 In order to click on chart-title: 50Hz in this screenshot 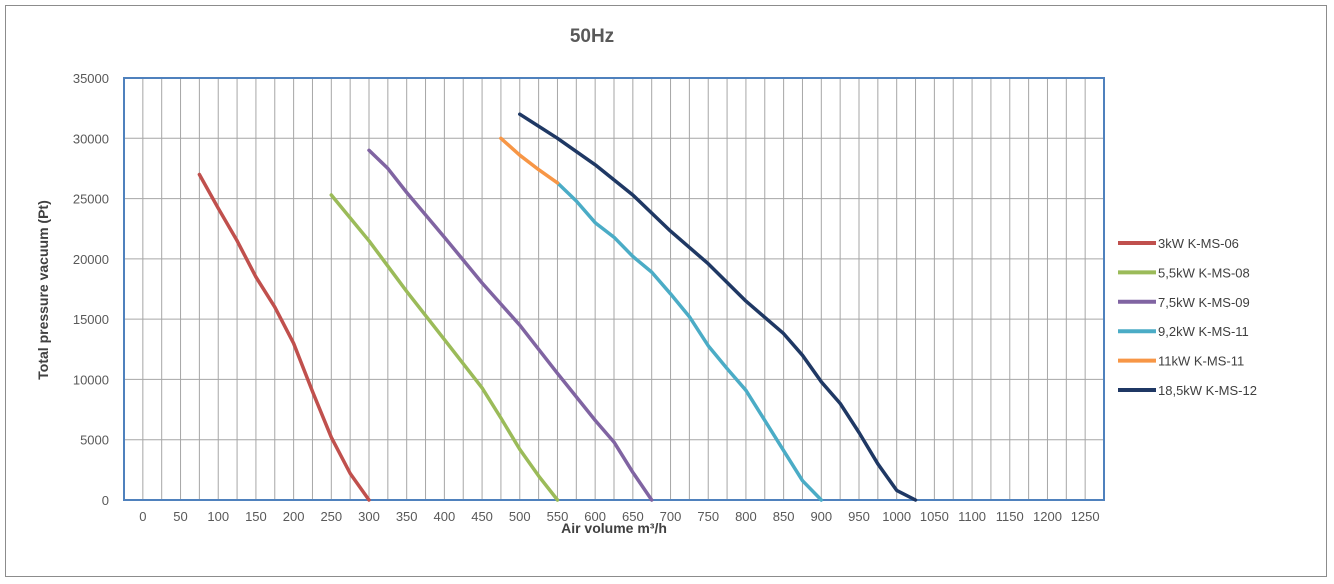, I will do `click(592, 36)`.